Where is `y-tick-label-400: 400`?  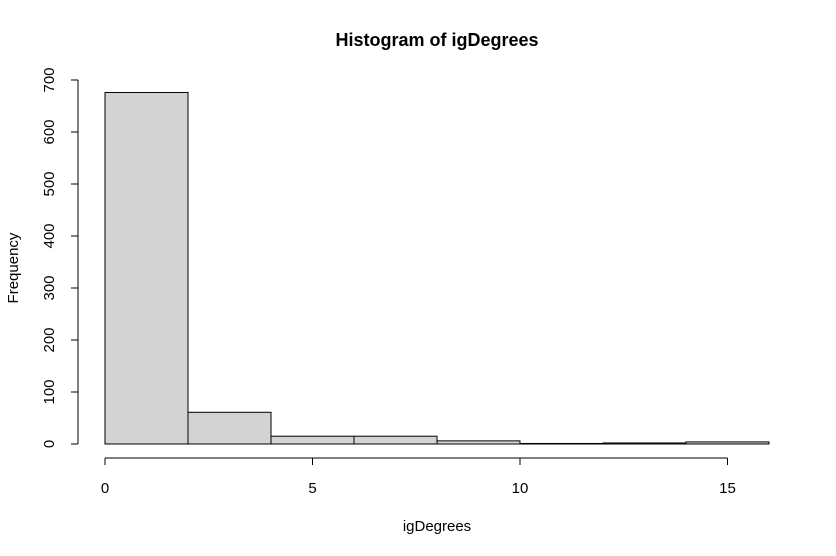 y-tick-label-400: 400 is located at coordinates (49, 235).